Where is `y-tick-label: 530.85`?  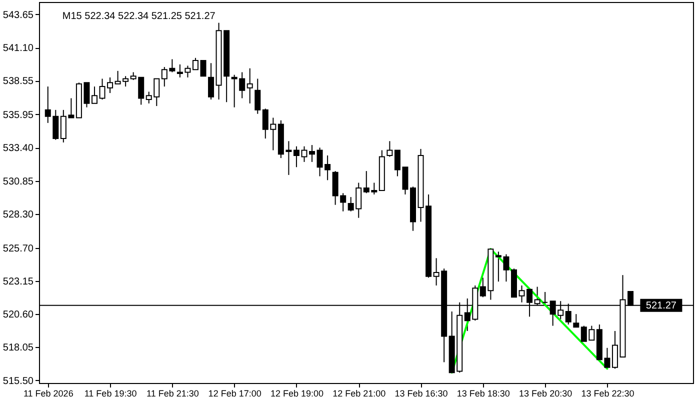 y-tick-label: 530.85 is located at coordinates (18, 182).